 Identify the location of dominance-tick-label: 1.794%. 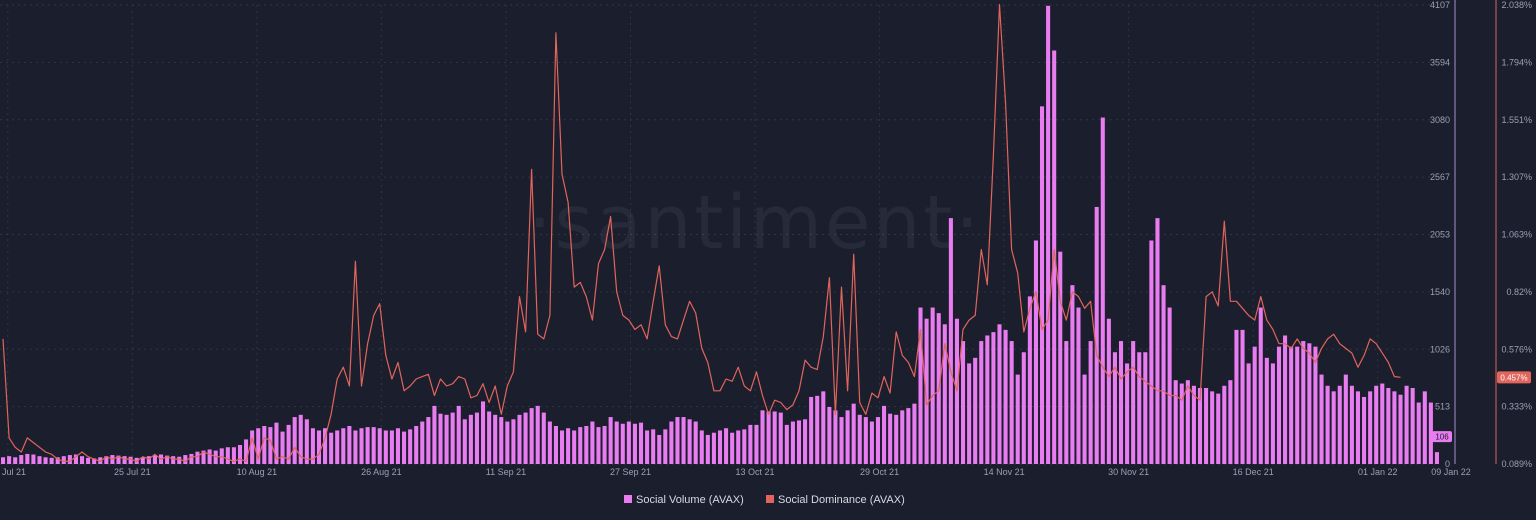
(1516, 62).